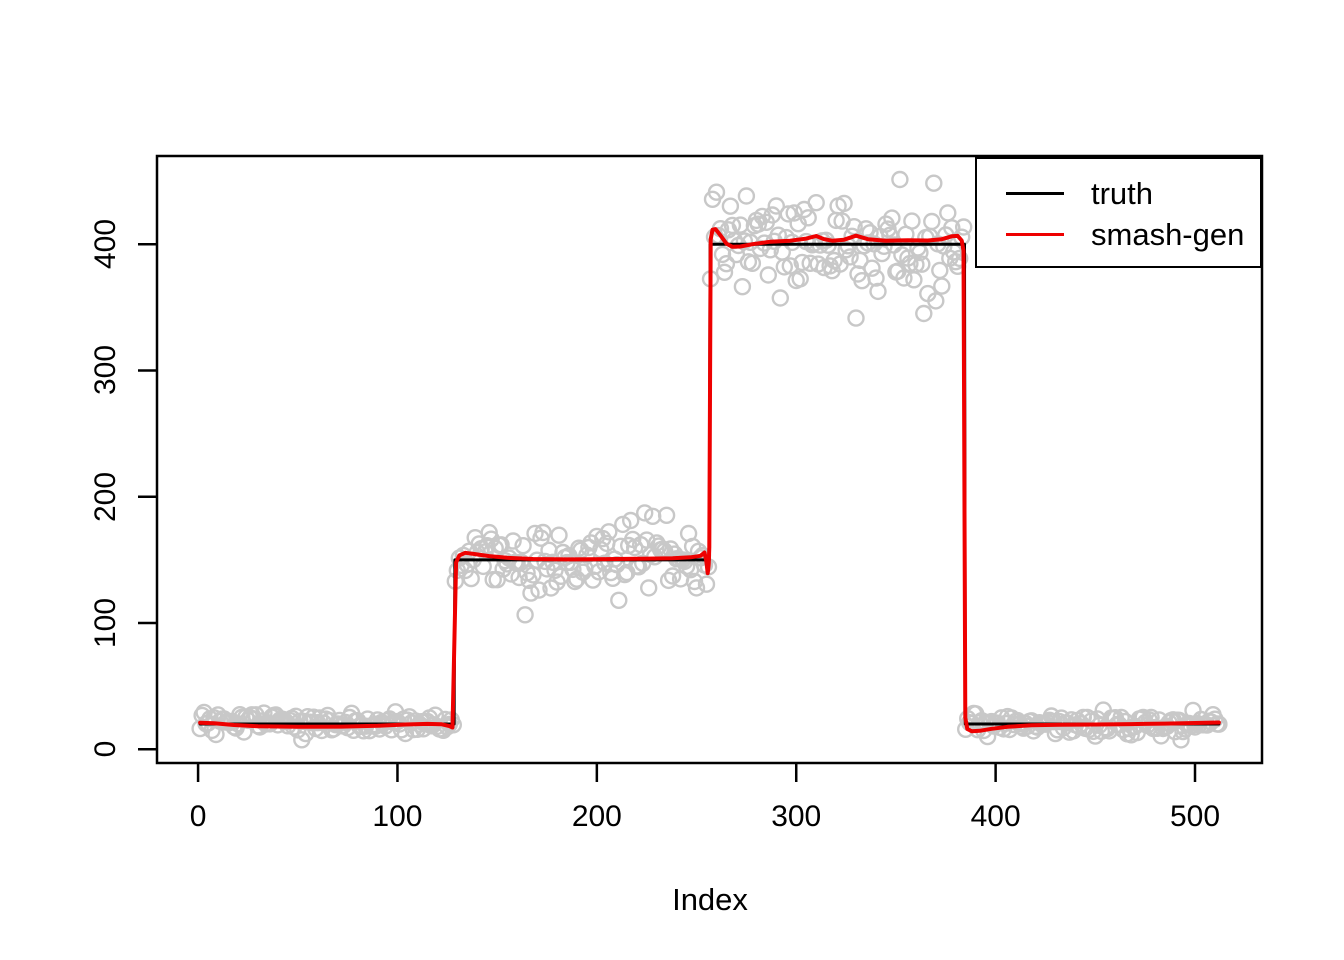 The height and width of the screenshot is (960, 1344). Describe the element at coordinates (198, 816) in the screenshot. I see `x-tick-label: 0` at that location.